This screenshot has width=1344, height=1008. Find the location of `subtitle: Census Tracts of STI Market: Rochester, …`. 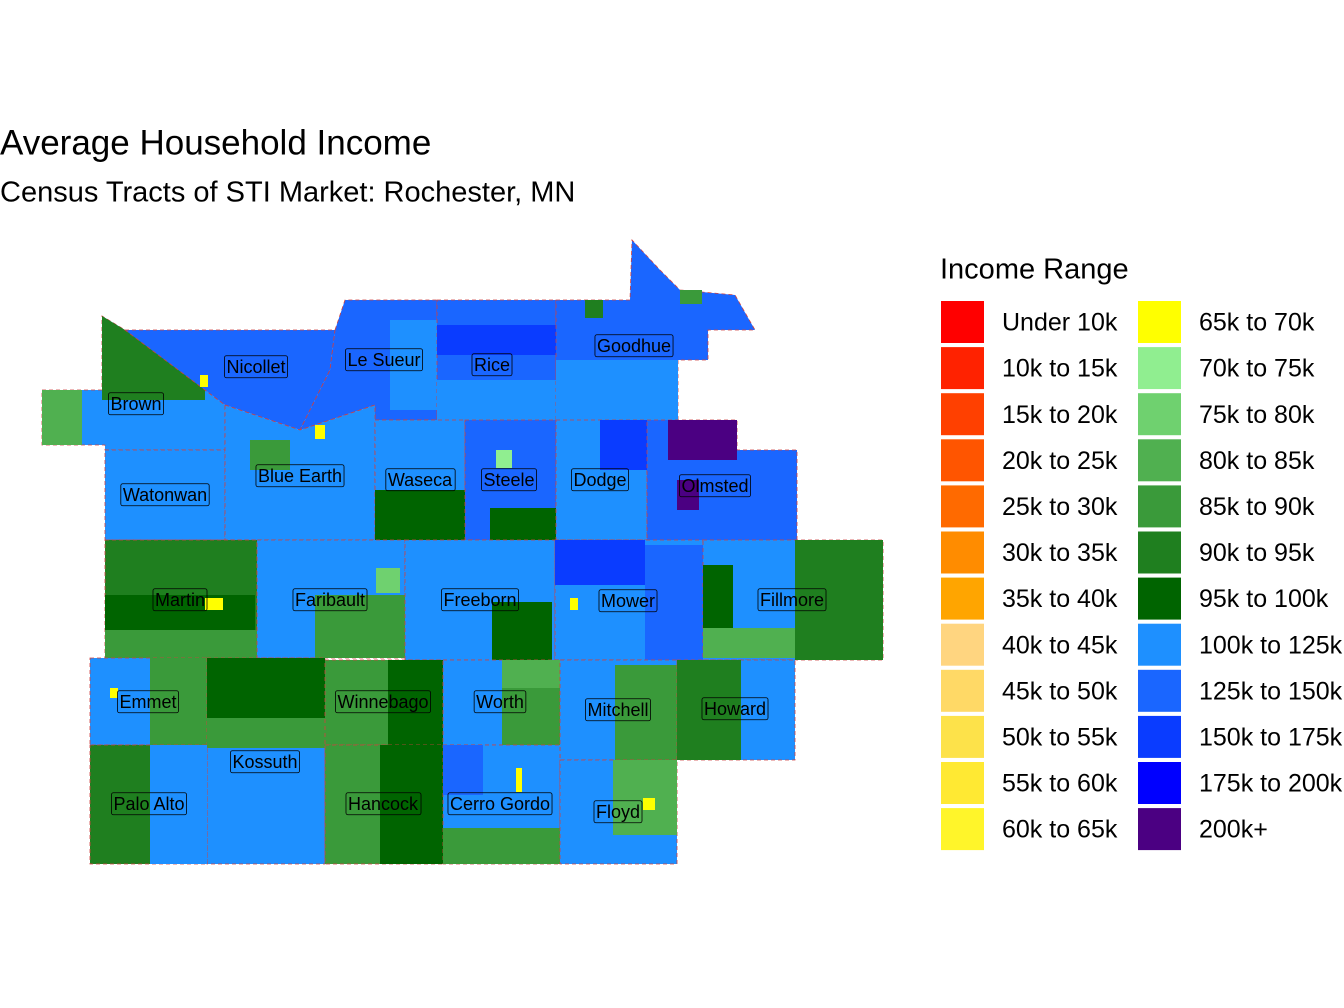

subtitle: Census Tracts of STI Market: Rochester, … is located at coordinates (287, 193).